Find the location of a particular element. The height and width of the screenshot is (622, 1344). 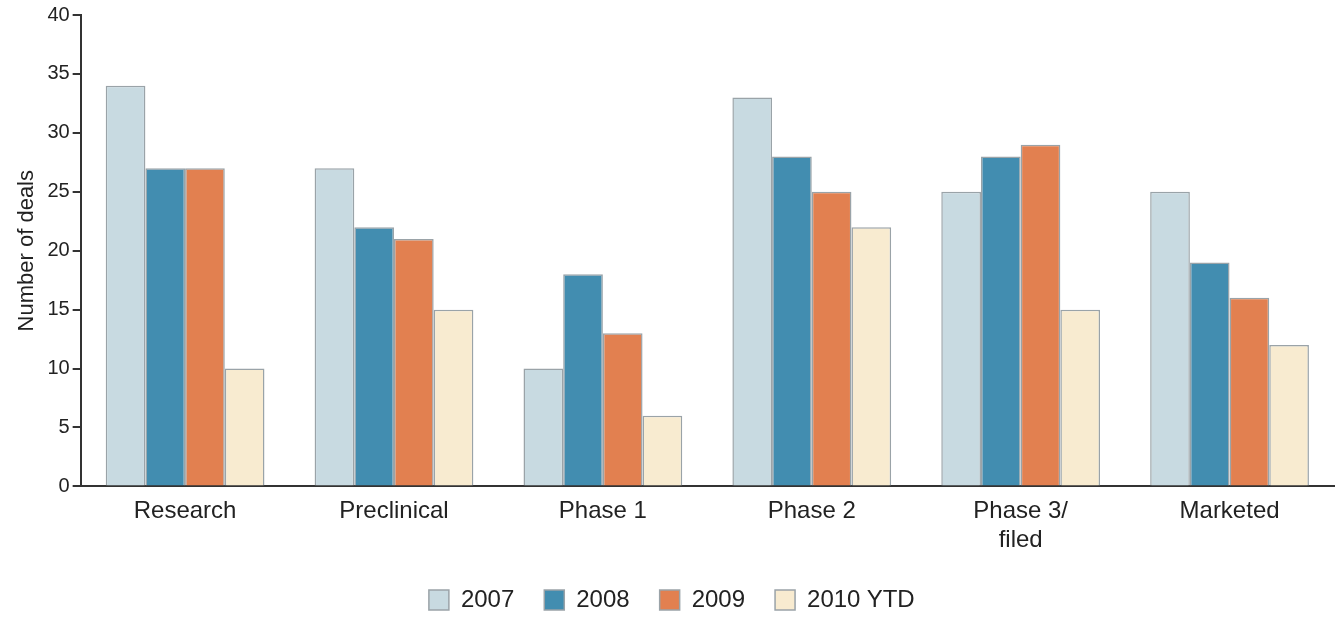

y-tick-label: 5 is located at coordinates (64, 425).